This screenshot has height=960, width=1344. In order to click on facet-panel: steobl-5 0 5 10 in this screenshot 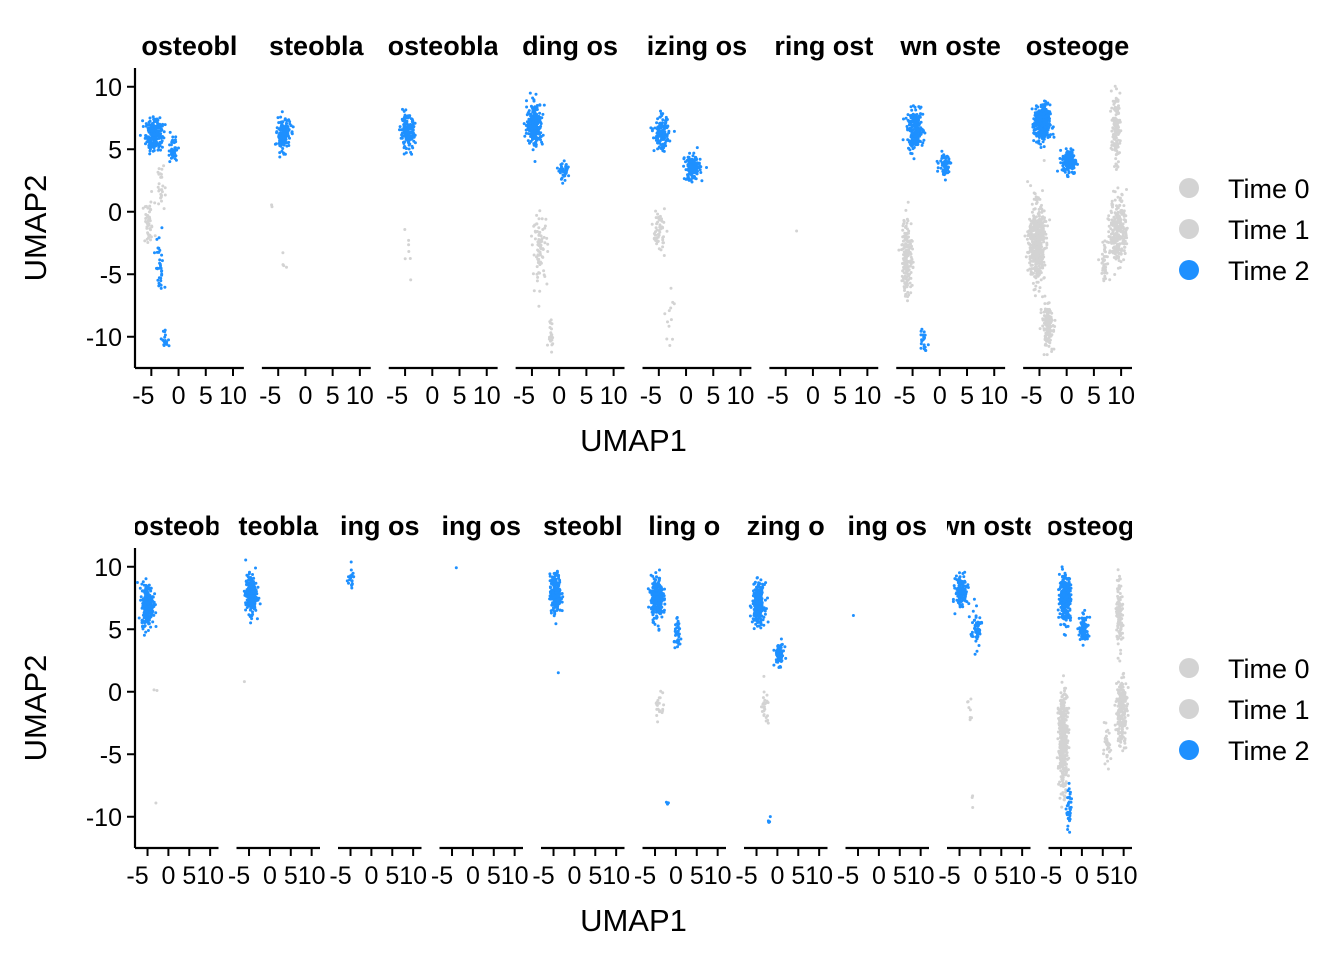, I will do `click(581, 700)`.